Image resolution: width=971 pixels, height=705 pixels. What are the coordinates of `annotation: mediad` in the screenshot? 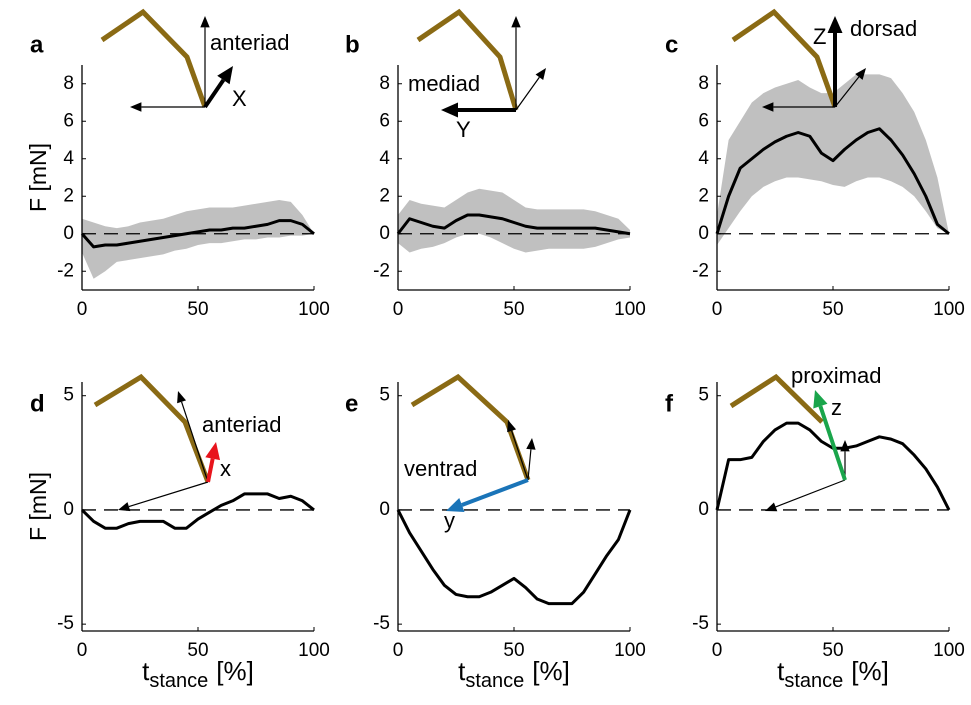 It's located at (444, 83).